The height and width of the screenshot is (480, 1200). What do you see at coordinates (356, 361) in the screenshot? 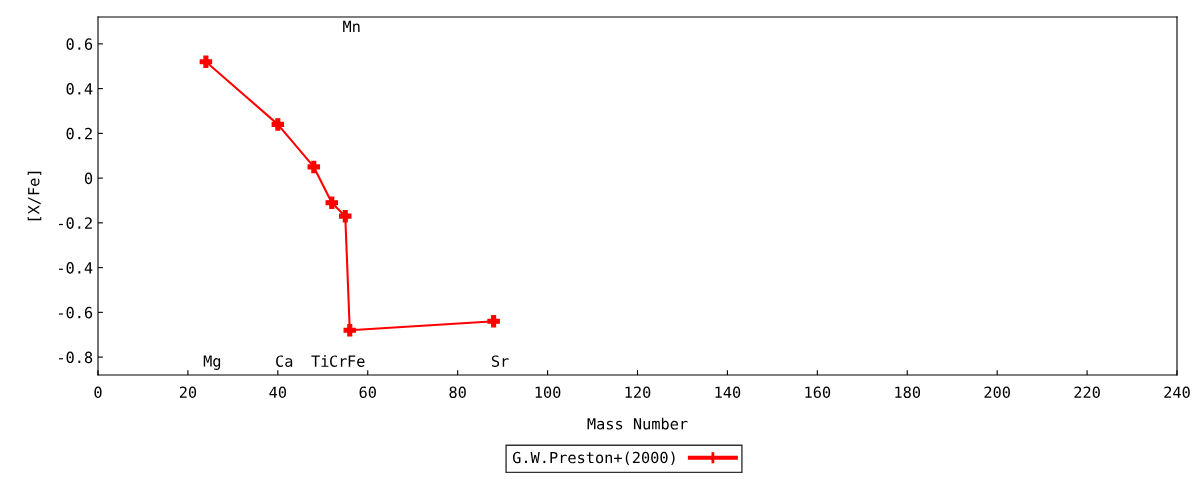
I see `annotation: Fe` at bounding box center [356, 361].